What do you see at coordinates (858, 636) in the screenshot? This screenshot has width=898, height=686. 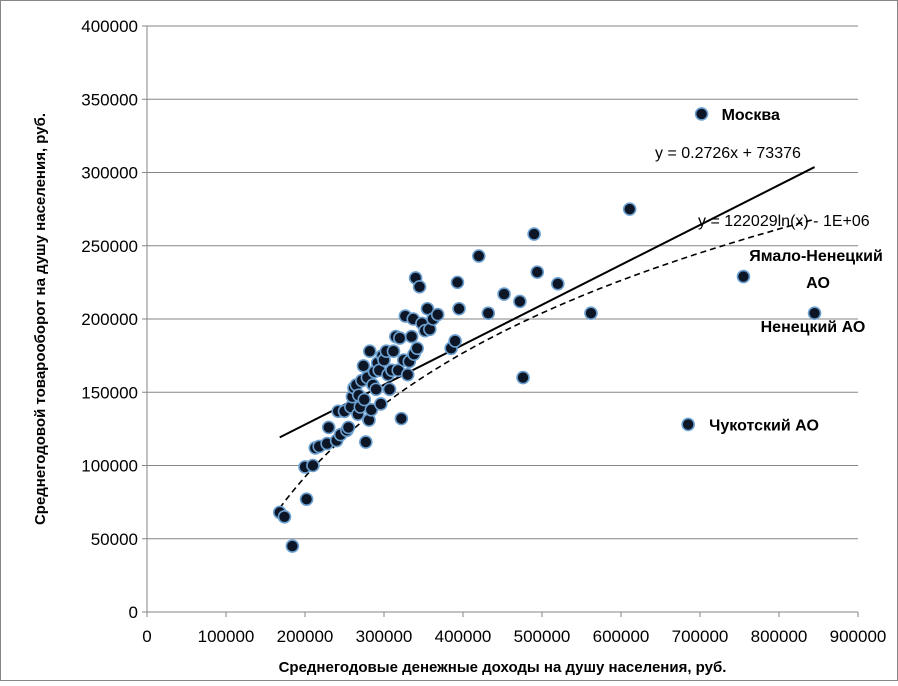 I see `x-tick-label: 900000` at bounding box center [858, 636].